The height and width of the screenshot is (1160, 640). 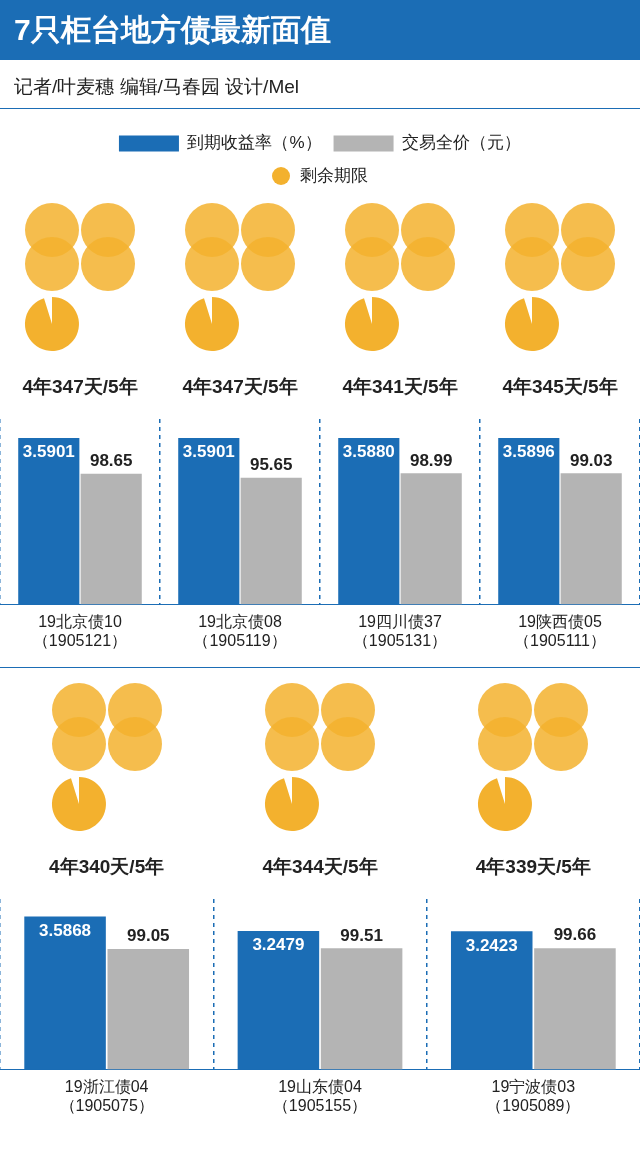 What do you see at coordinates (528, 452) in the screenshot?
I see `data-label: 3.5896` at bounding box center [528, 452].